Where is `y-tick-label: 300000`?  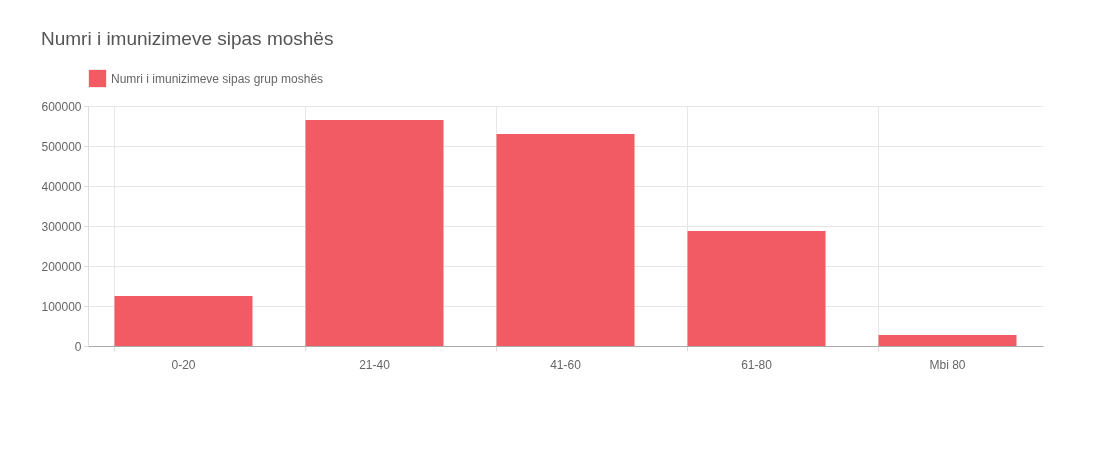 y-tick-label: 300000 is located at coordinates (61, 226).